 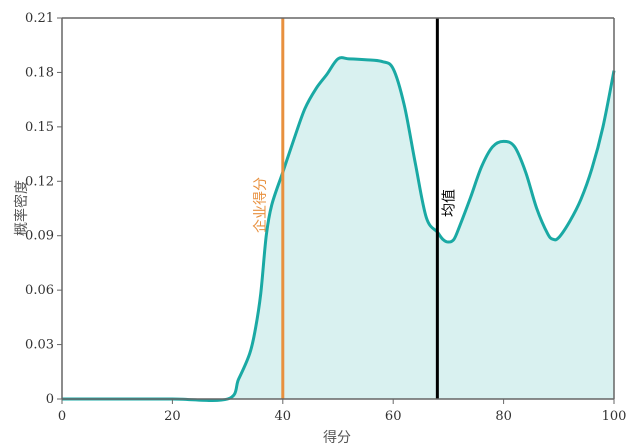 What do you see at coordinates (393, 416) in the screenshot?
I see `x-tick-label: 60` at bounding box center [393, 416].